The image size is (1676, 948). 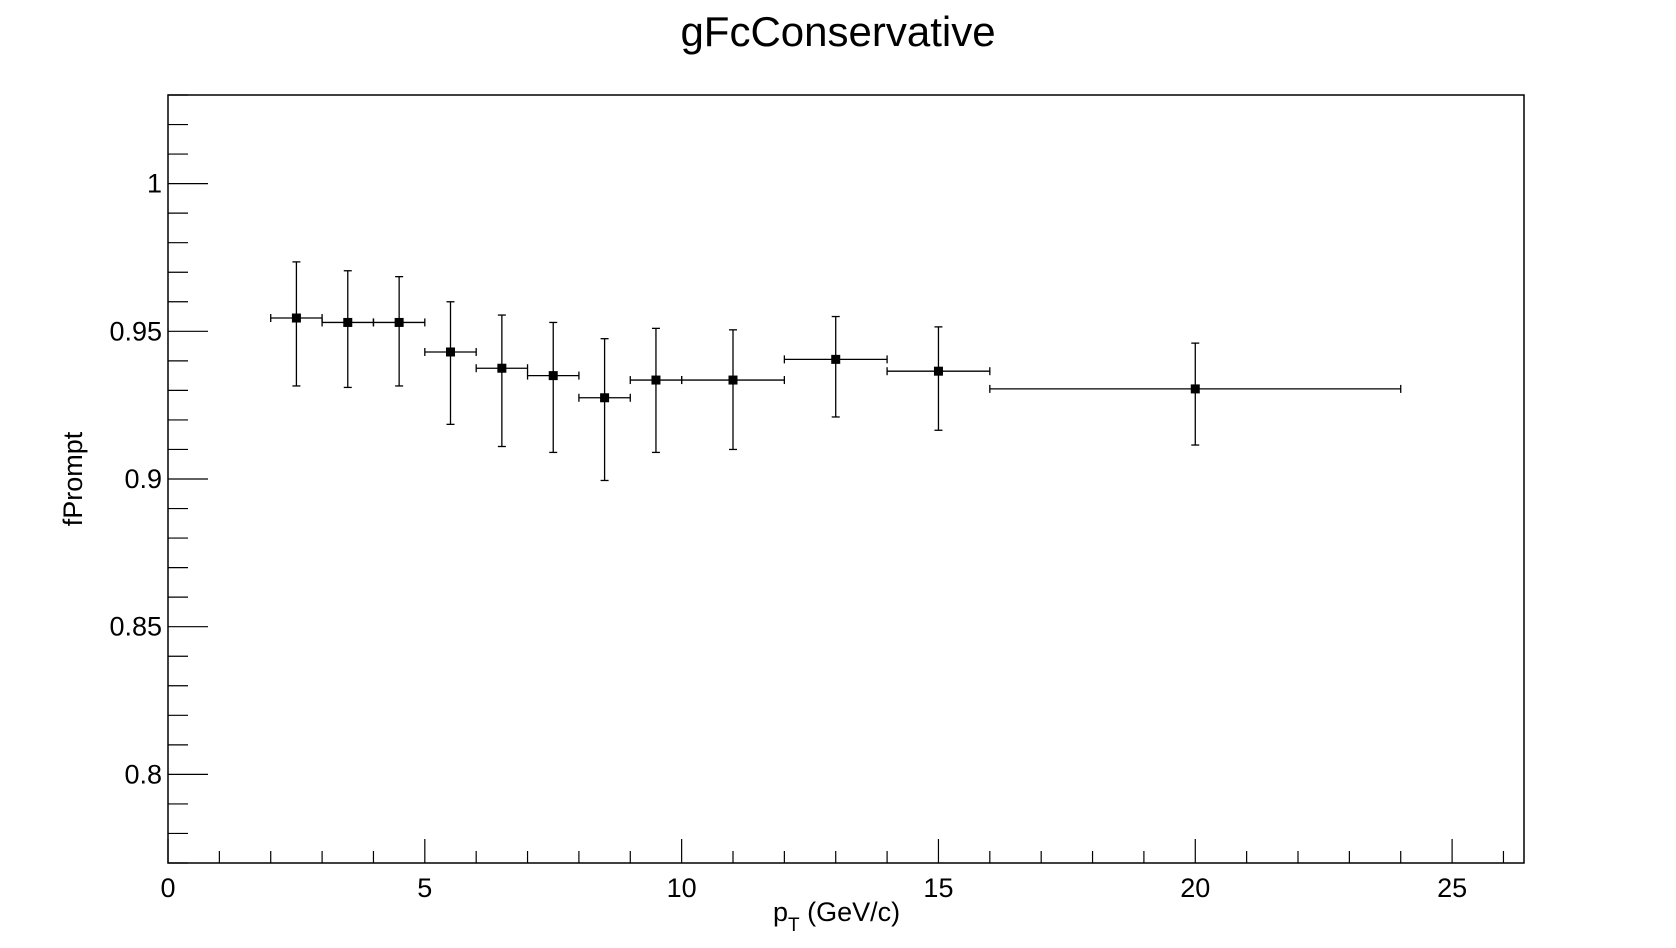 I want to click on y-axis-tick-labels: 0.8 0.85 0.9 0.95 1, so click(x=135, y=479).